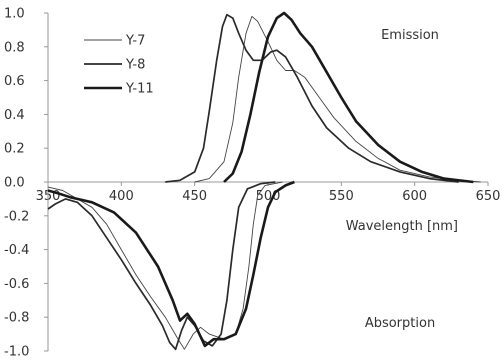 Image resolution: width=502 pixels, height=363 pixels. Describe the element at coordinates (135, 65) in the screenshot. I see `legend-label-y-8: Y-8` at that location.